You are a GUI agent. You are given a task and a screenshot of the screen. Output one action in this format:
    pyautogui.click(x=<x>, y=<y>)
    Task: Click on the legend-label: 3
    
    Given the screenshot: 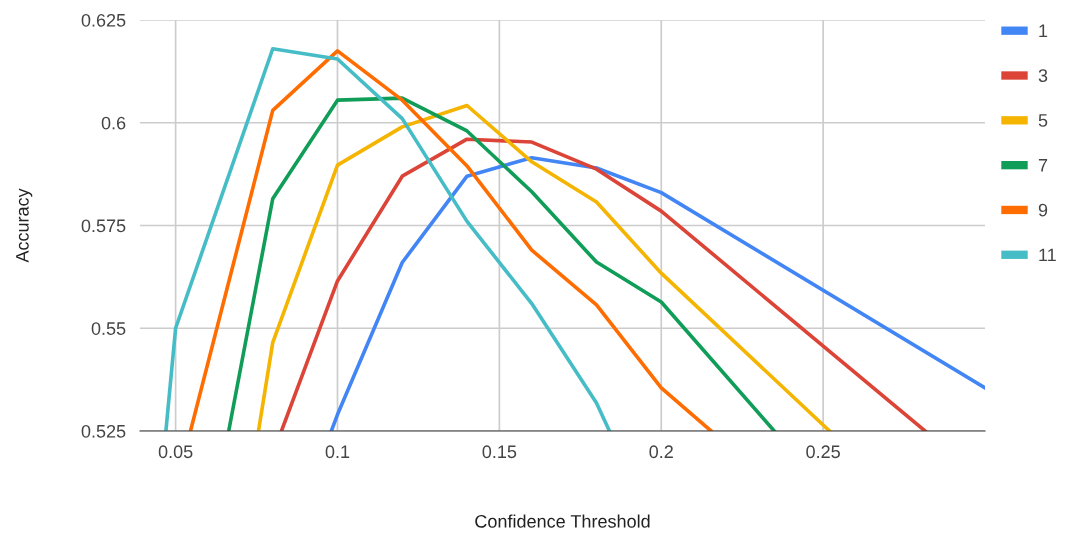 What is the action you would take?
    pyautogui.click(x=1043, y=75)
    